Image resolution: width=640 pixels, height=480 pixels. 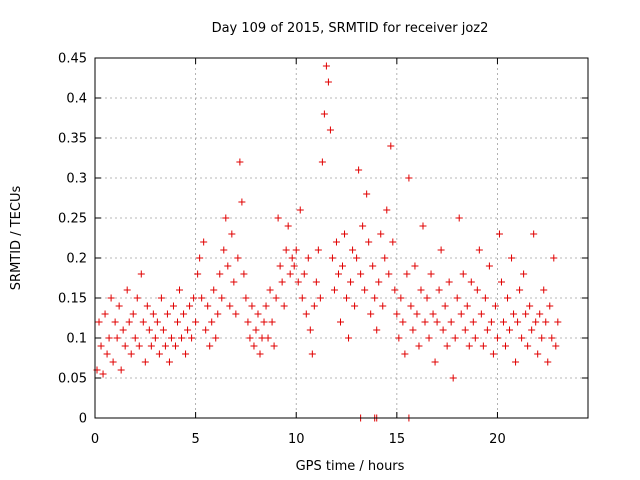 What do you see at coordinates (397, 439) in the screenshot?
I see `x-tick-label: 15` at bounding box center [397, 439].